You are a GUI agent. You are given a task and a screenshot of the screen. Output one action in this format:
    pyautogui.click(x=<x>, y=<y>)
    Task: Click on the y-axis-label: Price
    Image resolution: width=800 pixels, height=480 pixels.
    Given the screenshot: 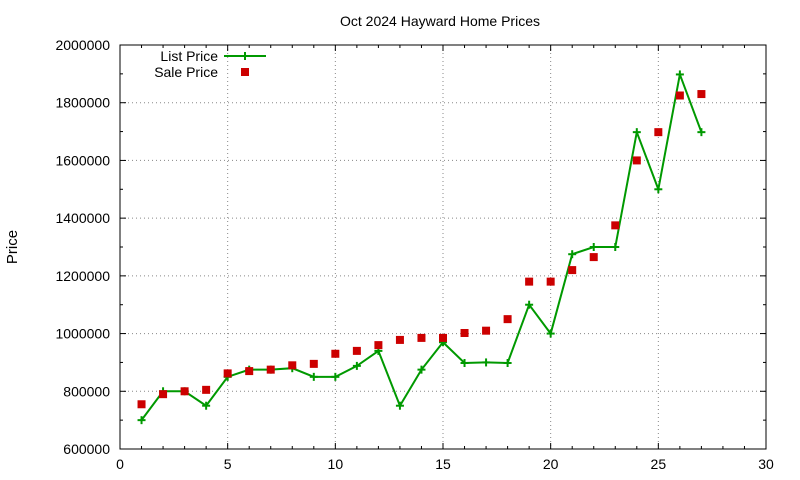 What is the action you would take?
    pyautogui.click(x=12, y=247)
    